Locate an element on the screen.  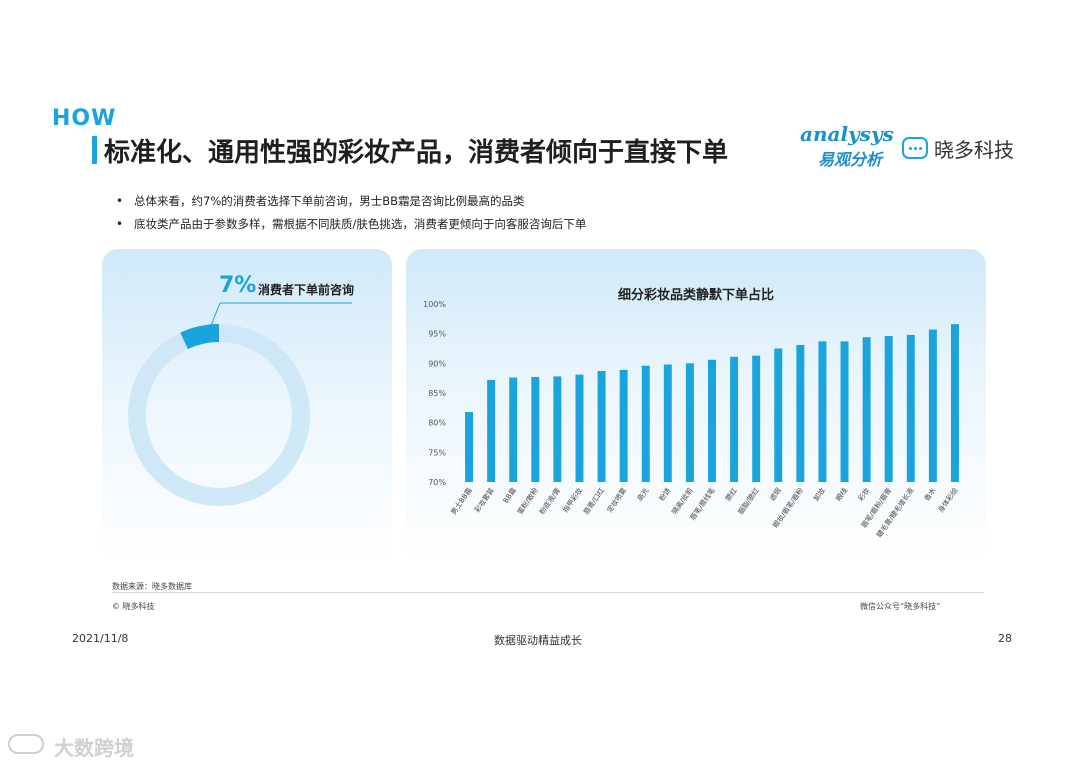
footer-divider is located at coordinates (548, 592).